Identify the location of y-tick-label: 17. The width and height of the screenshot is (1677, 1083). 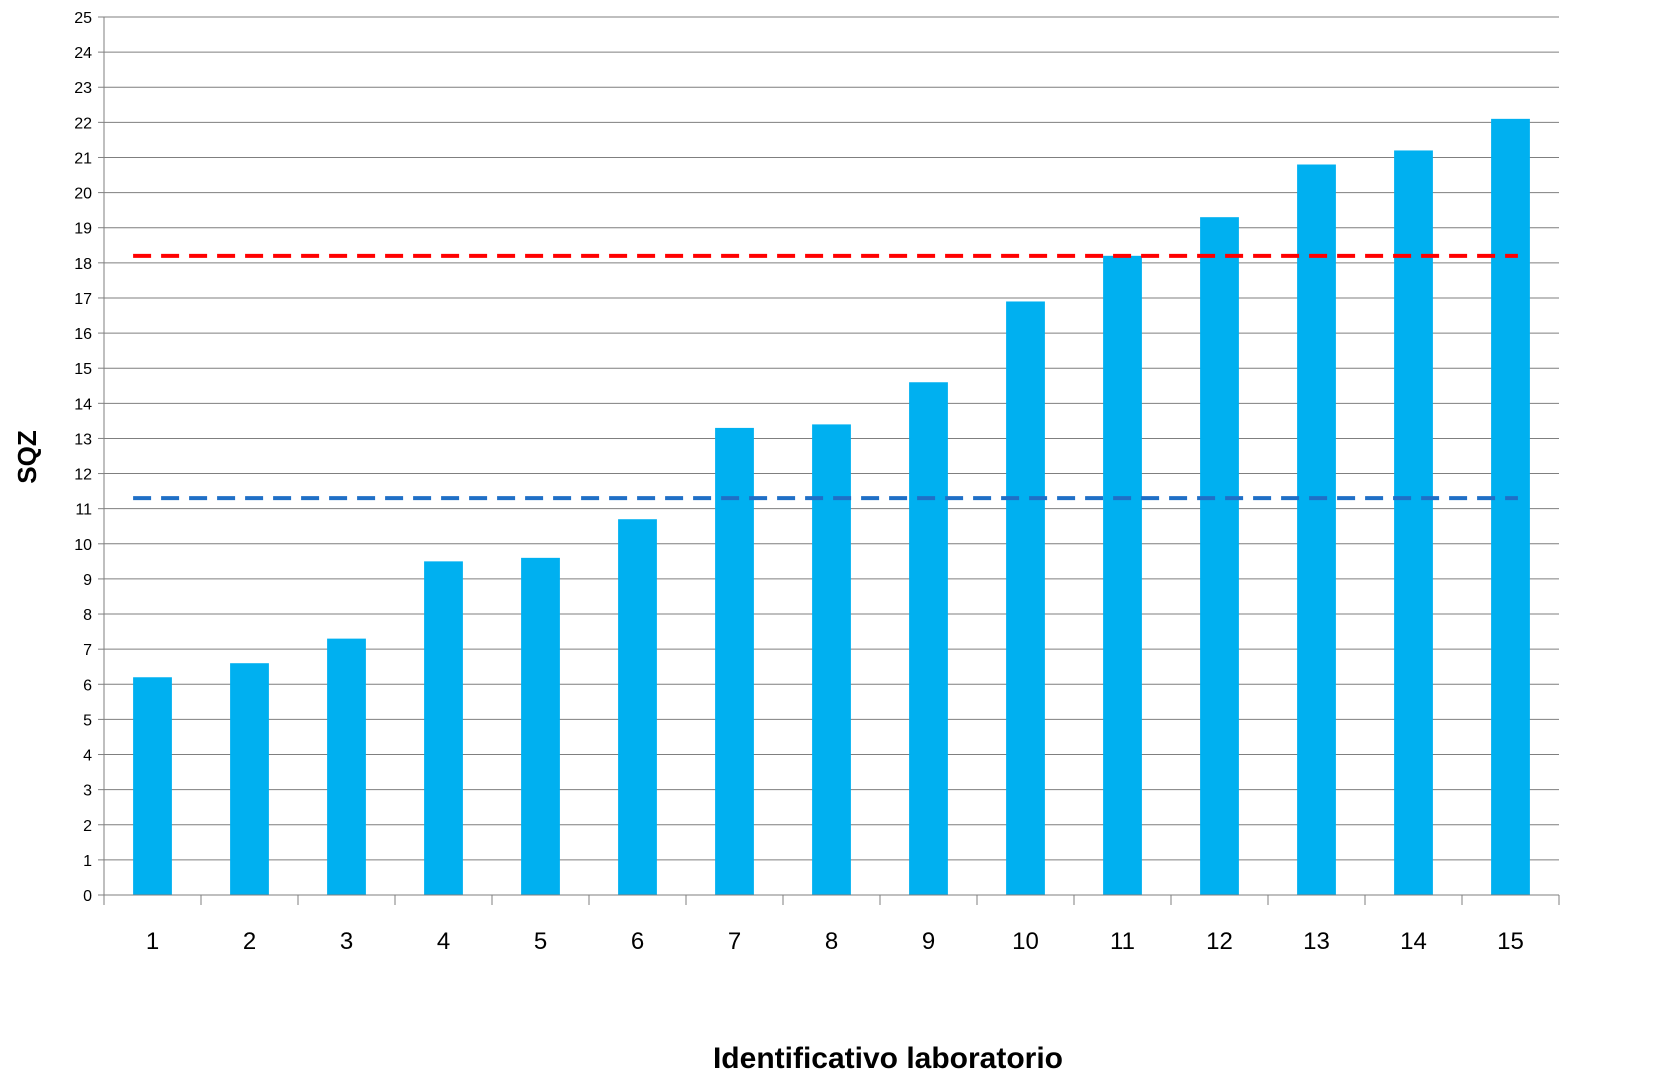
(83, 299).